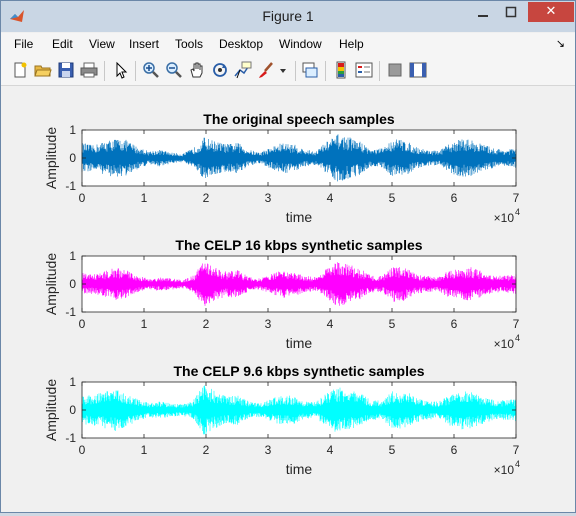  What do you see at coordinates (551, 12) in the screenshot?
I see `close-button: ✕` at bounding box center [551, 12].